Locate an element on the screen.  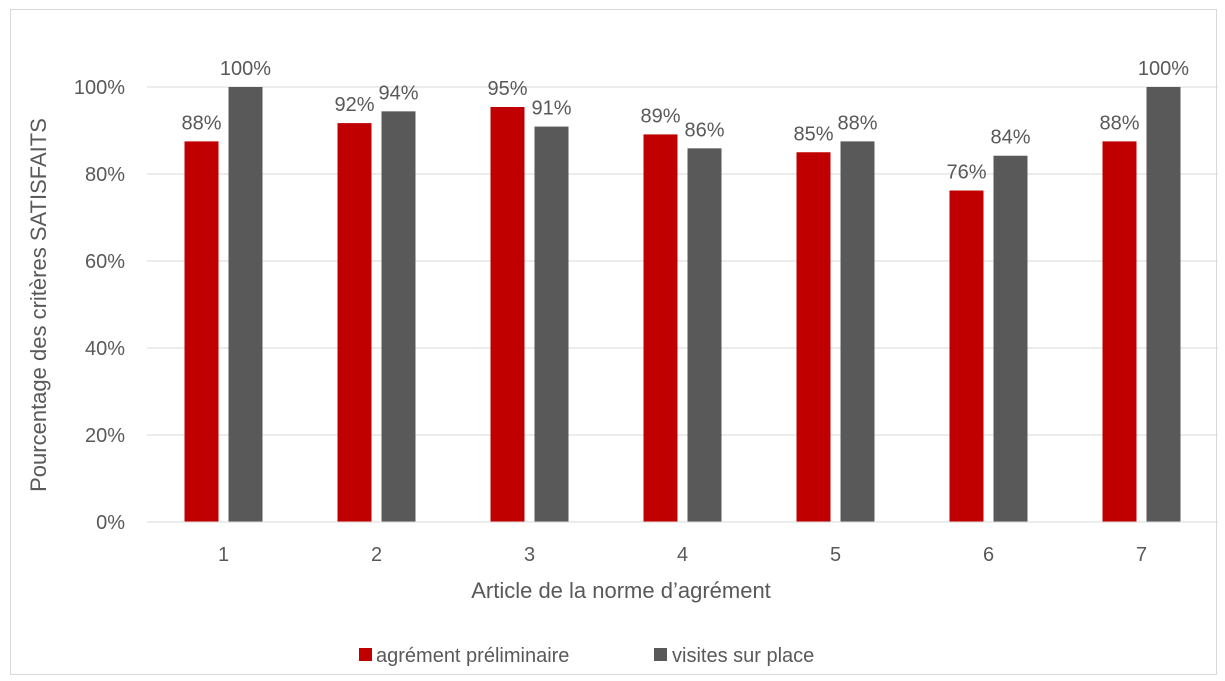
y-tick-label: 80% is located at coordinates (105, 175).